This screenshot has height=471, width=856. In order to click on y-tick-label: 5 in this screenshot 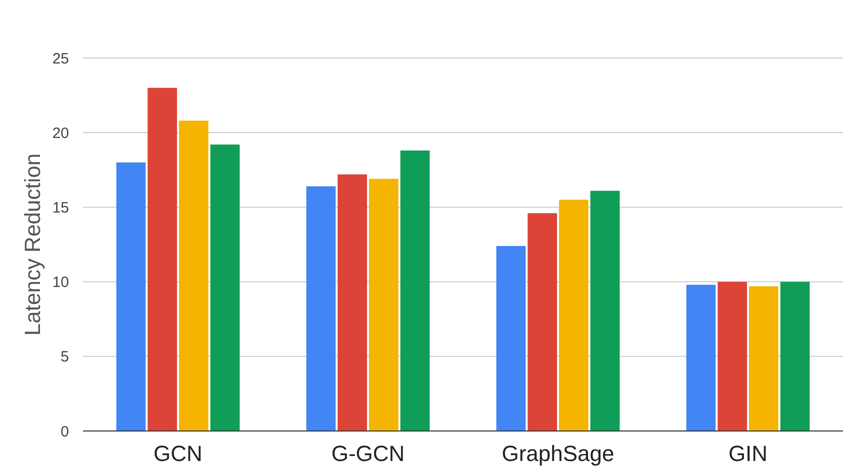, I will do `click(64, 357)`.